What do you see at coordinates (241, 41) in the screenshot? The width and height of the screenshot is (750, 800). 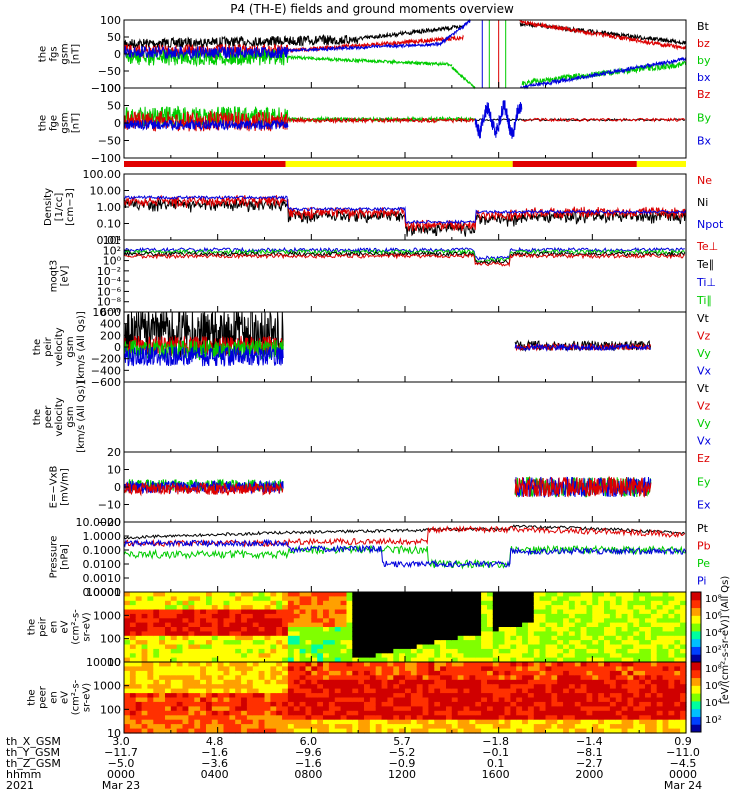 I see `fgs-bt-line` at bounding box center [241, 41].